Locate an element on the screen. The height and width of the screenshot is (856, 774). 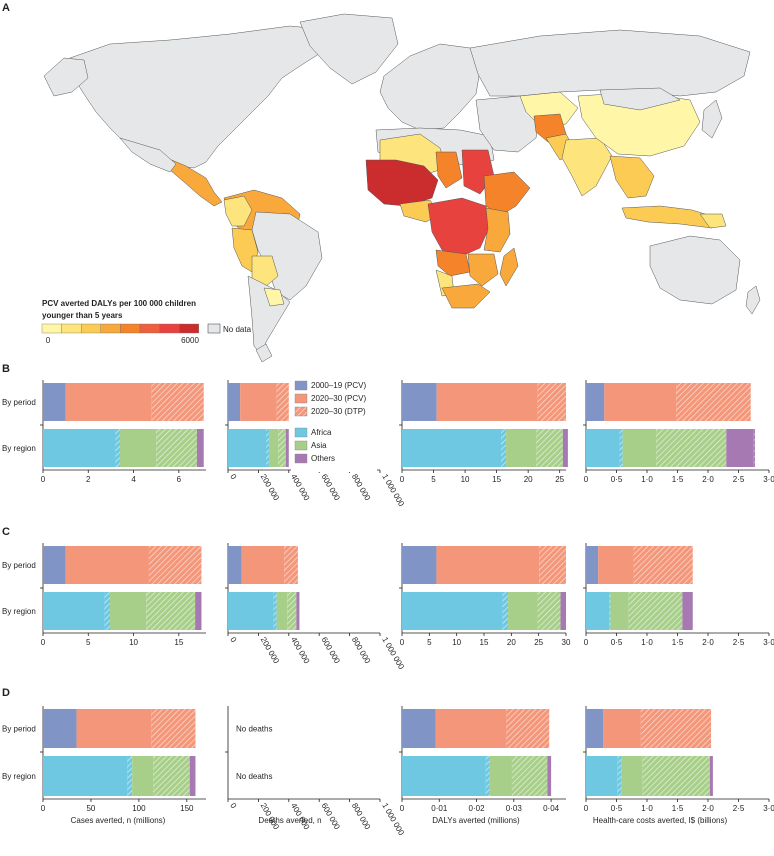
legend-label-2: 2020–30 (DTP) is located at coordinates (338, 411).